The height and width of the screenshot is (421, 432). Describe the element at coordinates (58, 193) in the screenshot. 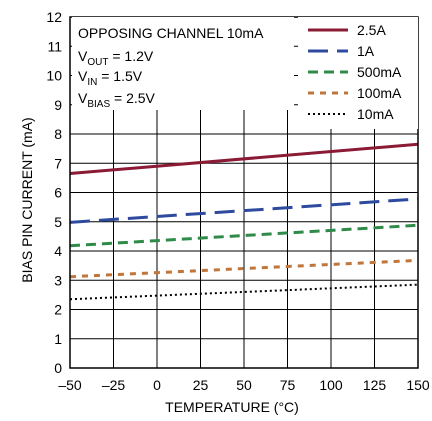

I see `y-tick-label: 6` at that location.